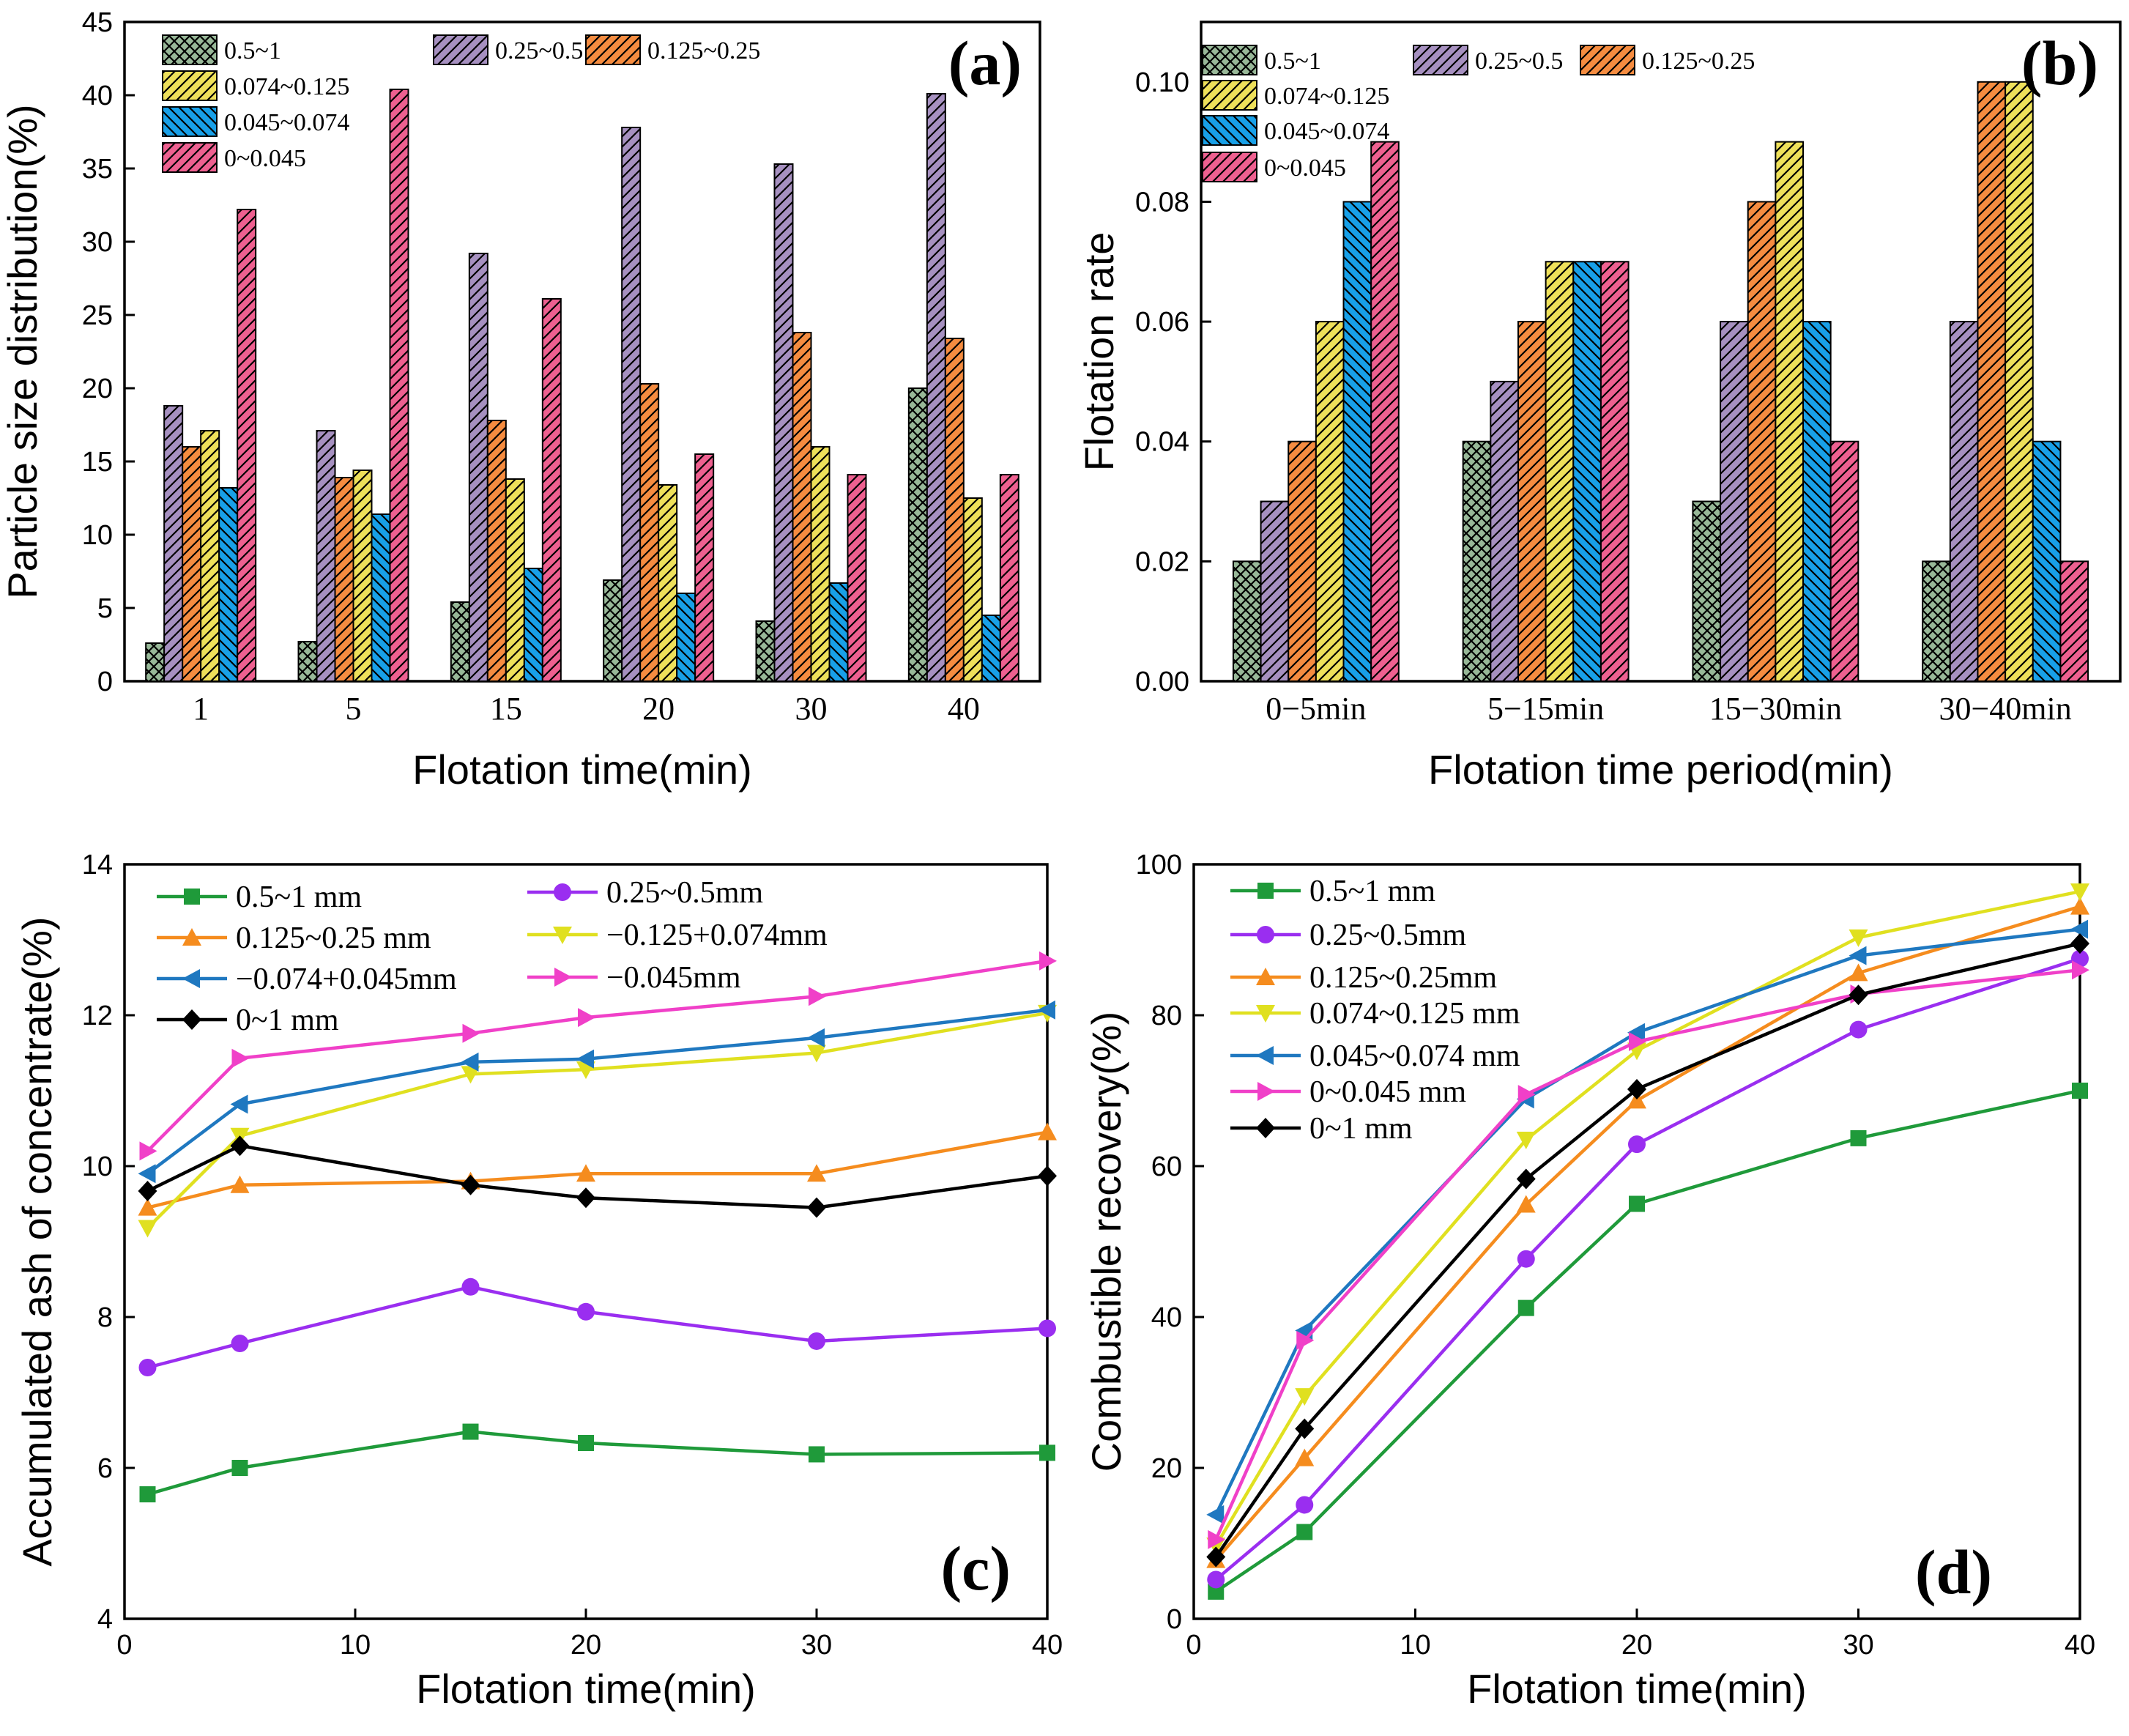  Describe the element at coordinates (539, 50) in the screenshot. I see `legend-label: 0.25~0.5` at that location.